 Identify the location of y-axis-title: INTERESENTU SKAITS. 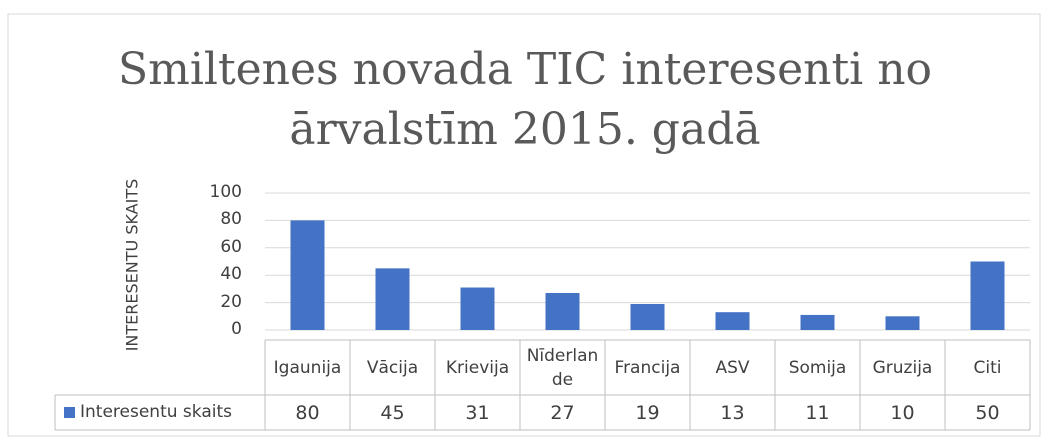
(132, 265).